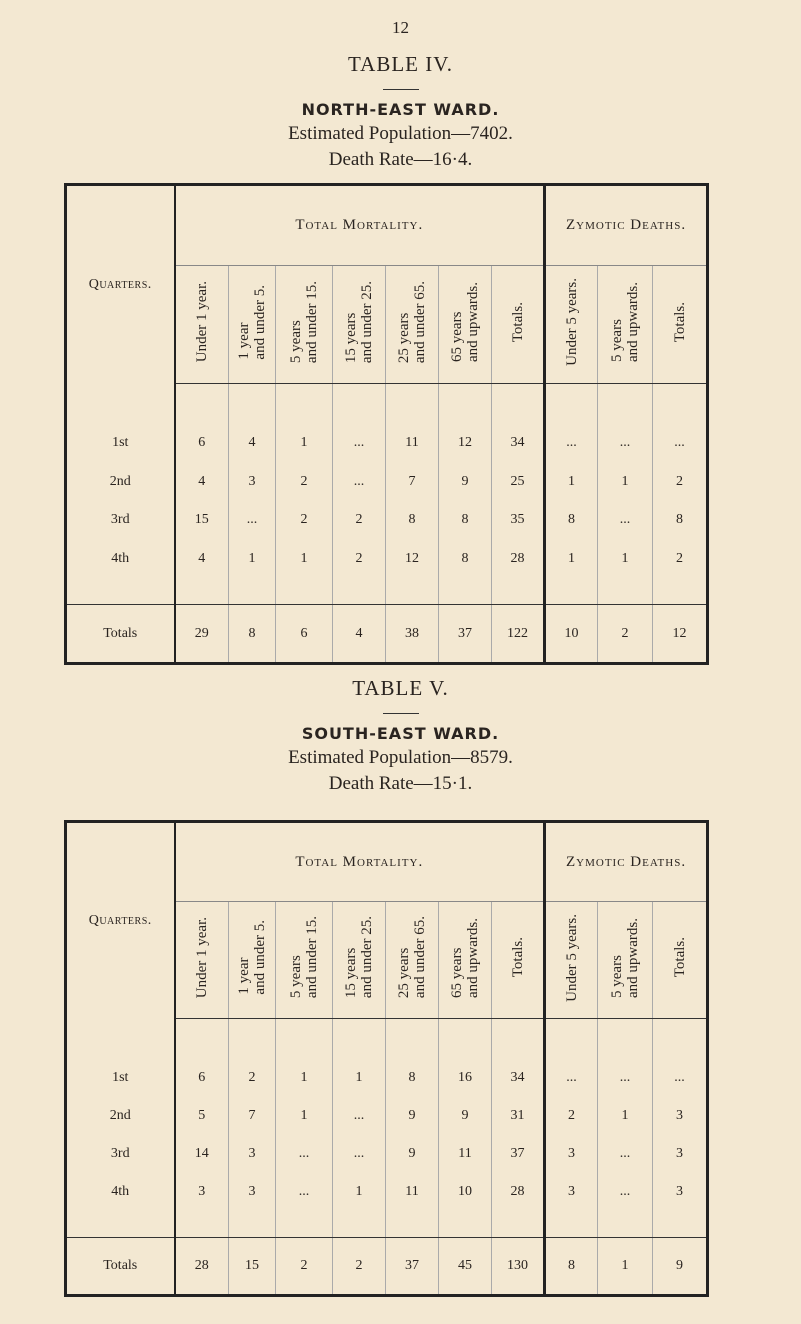 This screenshot has height=1324, width=801. What do you see at coordinates (201, 559) in the screenshot?
I see `table-cell: 4` at bounding box center [201, 559].